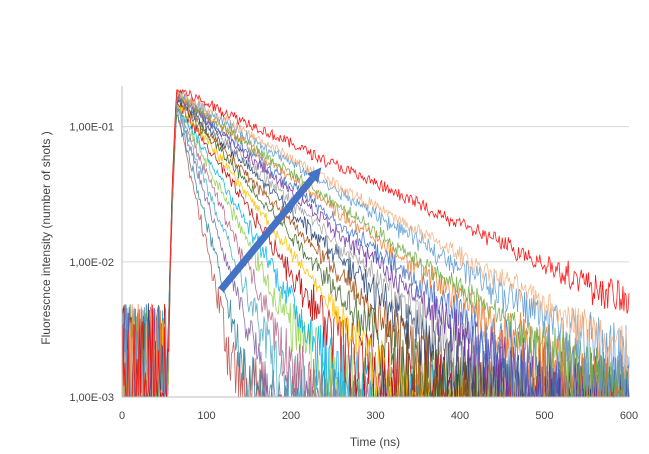 The image size is (649, 454). What do you see at coordinates (544, 416) in the screenshot?
I see `x-tick-label-5: 500` at bounding box center [544, 416].